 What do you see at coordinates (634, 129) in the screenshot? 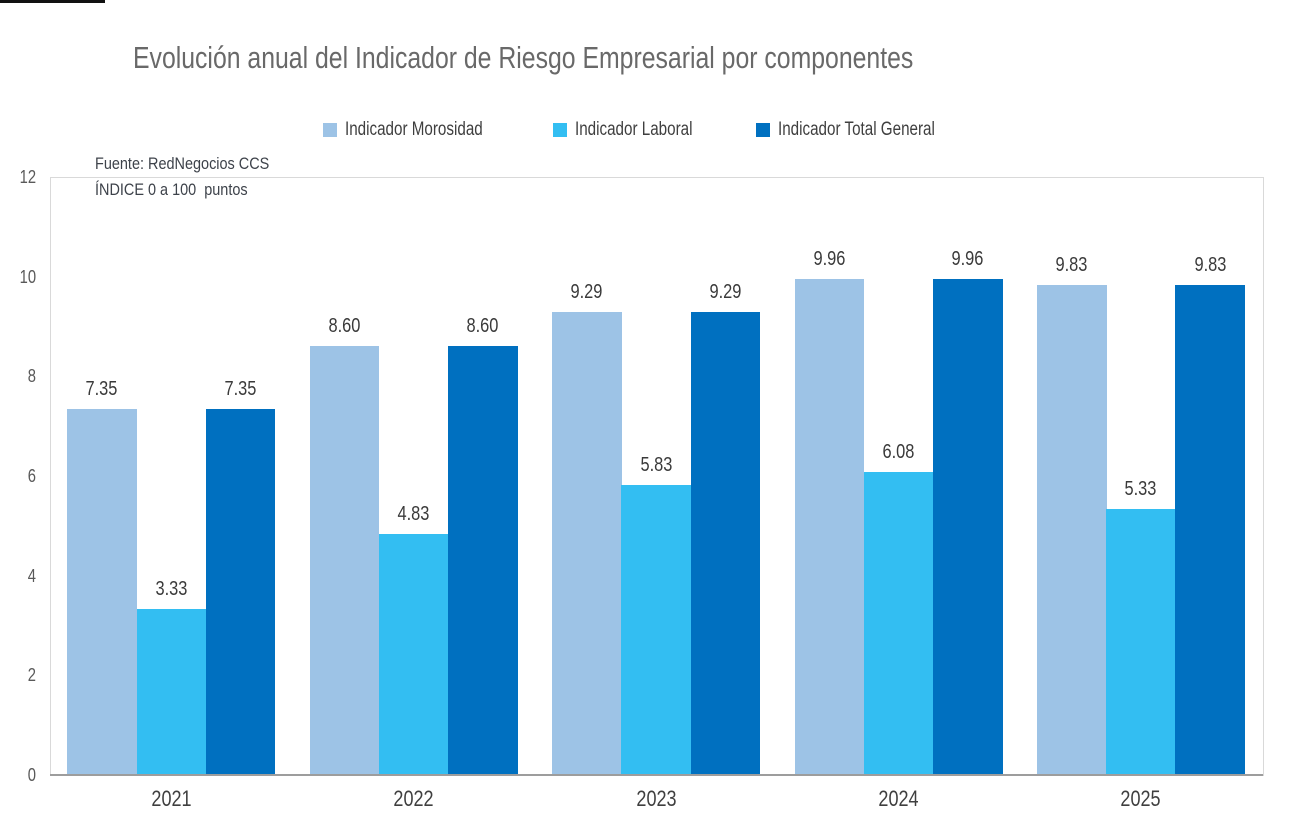
I see `legend-label-laboral: Indicador Laboral` at bounding box center [634, 129].